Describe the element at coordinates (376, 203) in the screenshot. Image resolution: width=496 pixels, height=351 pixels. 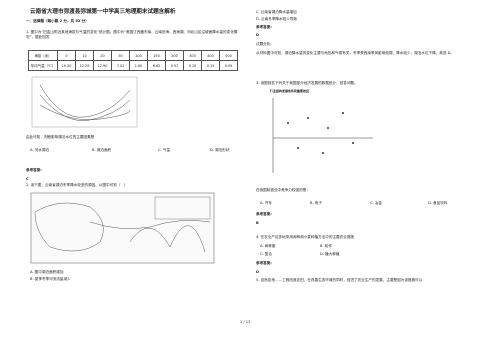
I see `option: C. 冶金` at that location.